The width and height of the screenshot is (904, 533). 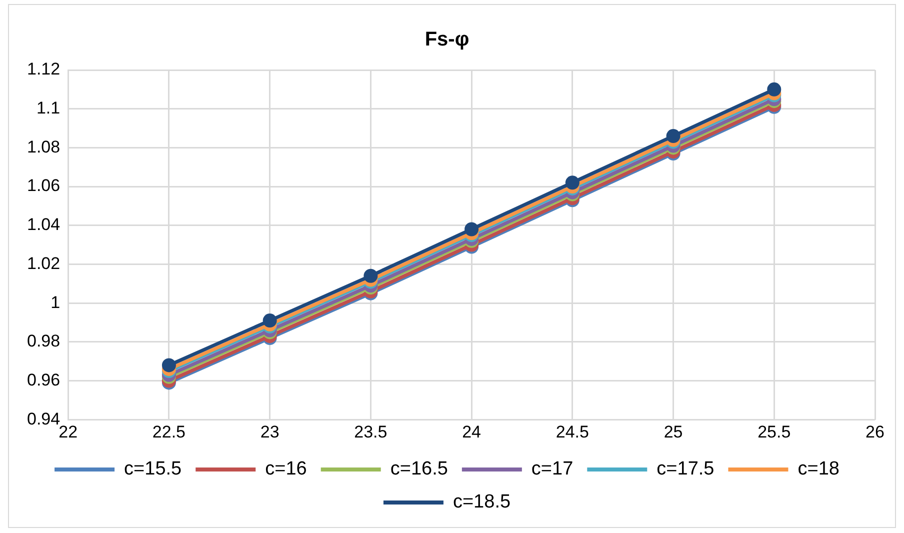 I want to click on legend-label: c=18.5, so click(x=481, y=502).